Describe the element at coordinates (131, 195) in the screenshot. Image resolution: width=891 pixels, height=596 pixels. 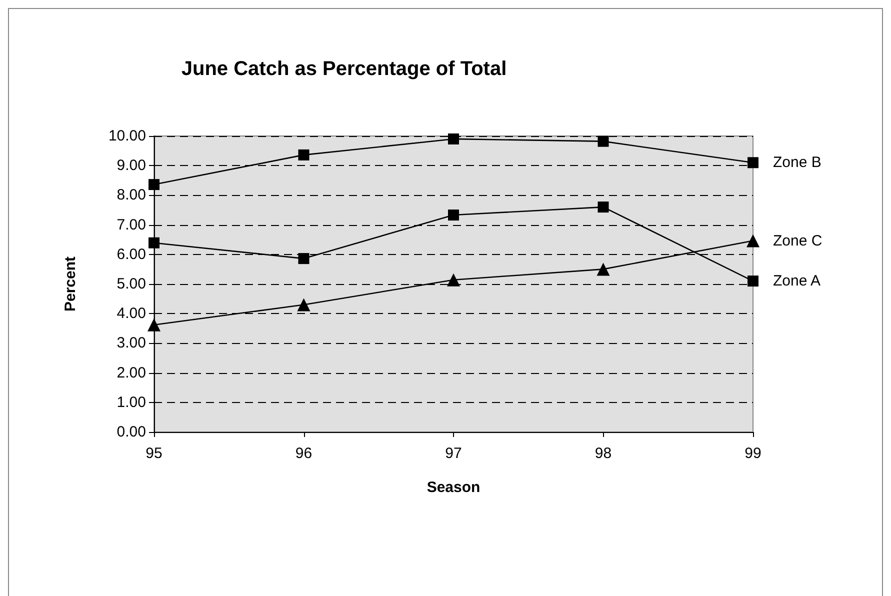
I see `y-tick-label: 8.00` at that location.